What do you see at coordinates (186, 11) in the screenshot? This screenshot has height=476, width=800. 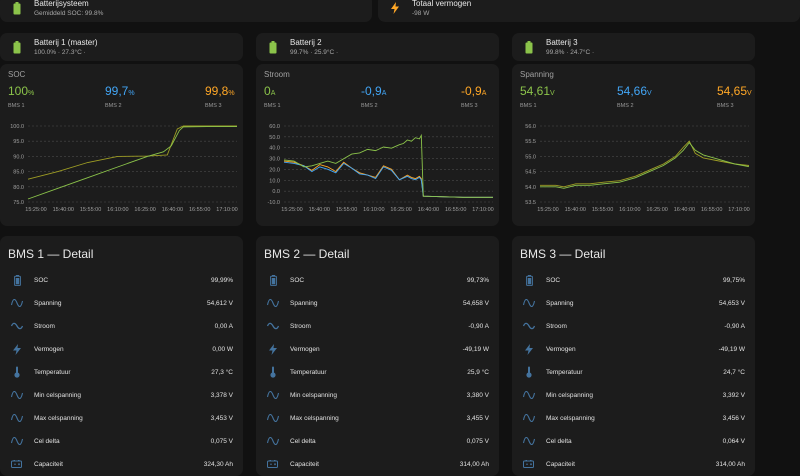 I see `battery-system-tile: Batterijsysteem Gemiddeld SOC: 99.8%` at bounding box center [186, 11].